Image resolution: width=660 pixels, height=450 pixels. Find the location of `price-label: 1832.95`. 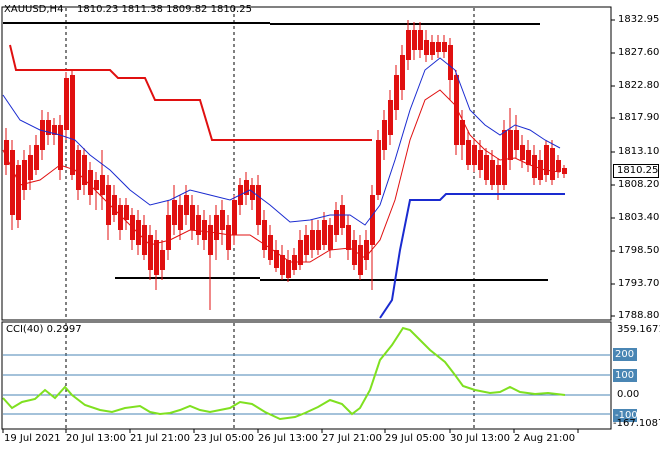

price-label: 1832.95 is located at coordinates (639, 19).